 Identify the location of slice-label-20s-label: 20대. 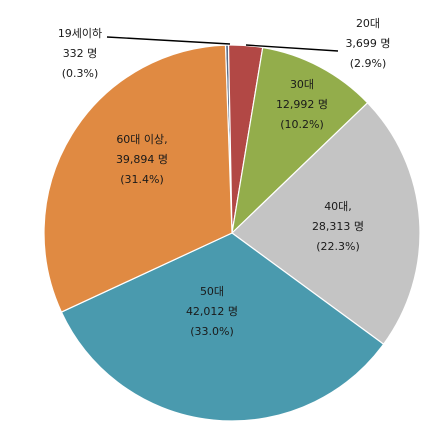
(368, 23).